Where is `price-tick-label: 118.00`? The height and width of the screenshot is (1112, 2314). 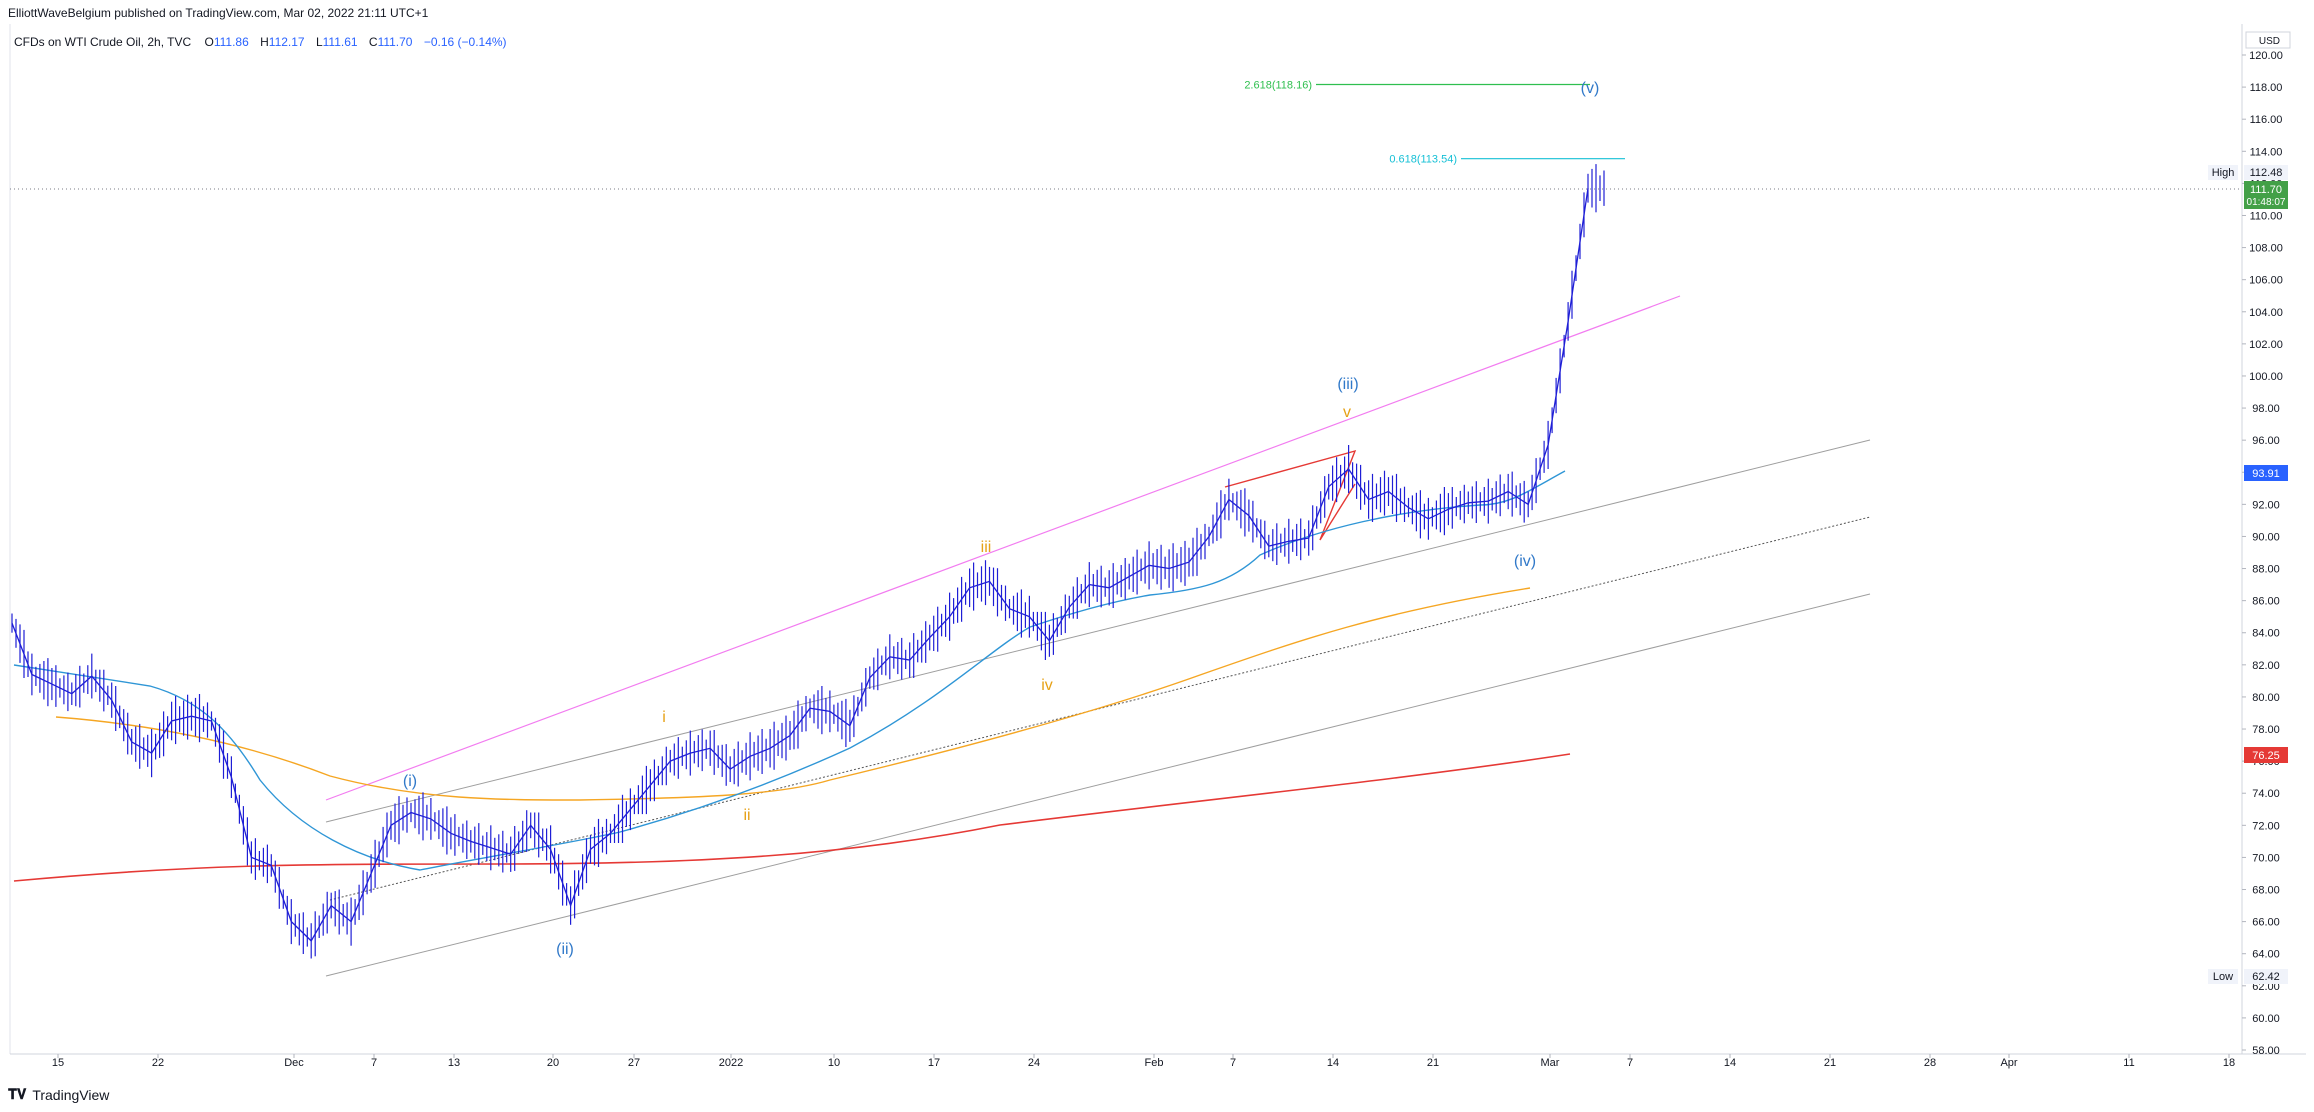 price-tick-label: 118.00 is located at coordinates (2266, 88).